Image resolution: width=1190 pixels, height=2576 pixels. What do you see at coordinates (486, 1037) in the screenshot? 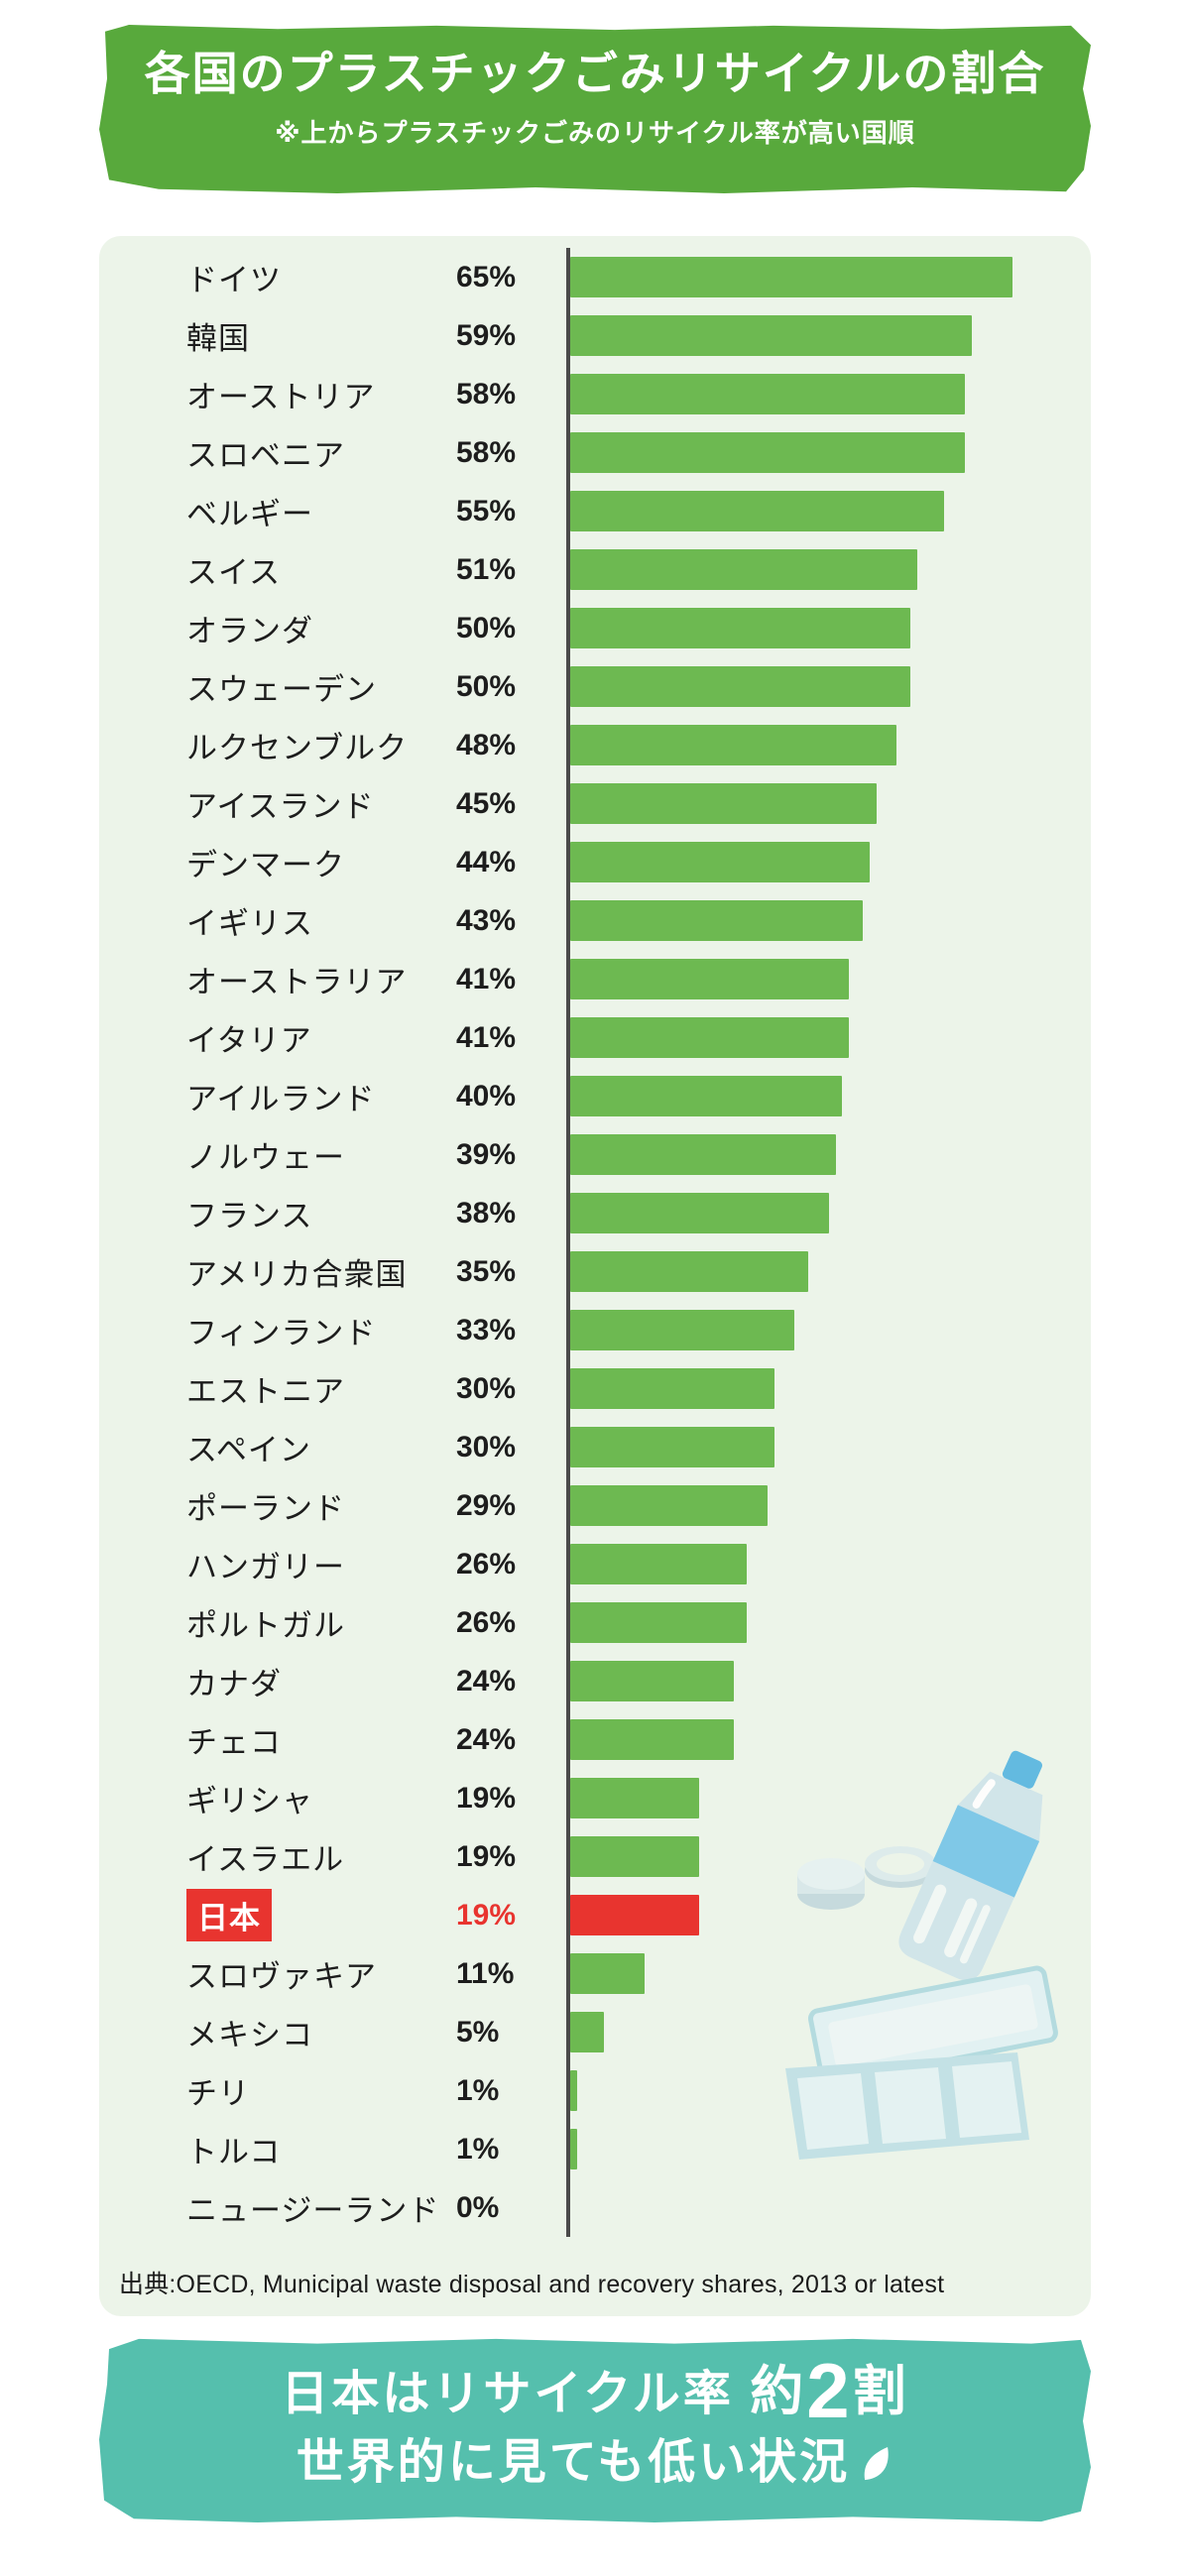
I see `value-label: 41%` at bounding box center [486, 1037].